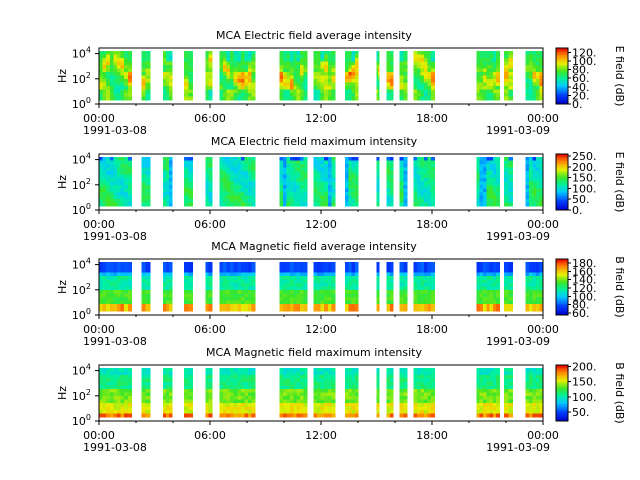  Describe the element at coordinates (619, 392) in the screenshot. I see `colorbar-label: B field (dB)` at that location.